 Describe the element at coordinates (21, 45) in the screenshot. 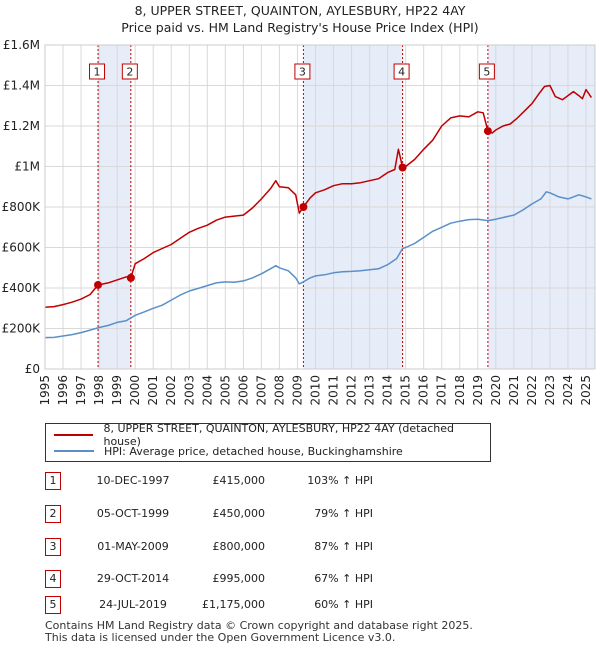

I see `y-tick-label: £1.6M` at that location.